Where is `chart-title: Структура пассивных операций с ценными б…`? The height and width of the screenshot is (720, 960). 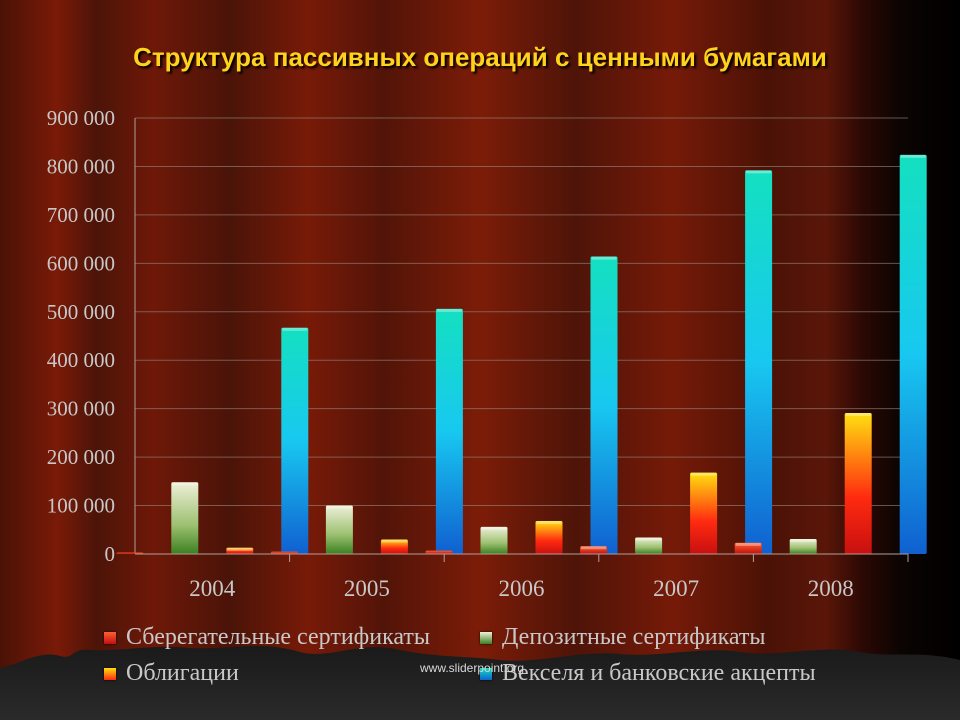 chart-title: Структура пассивных операций с ценными б… is located at coordinates (480, 57).